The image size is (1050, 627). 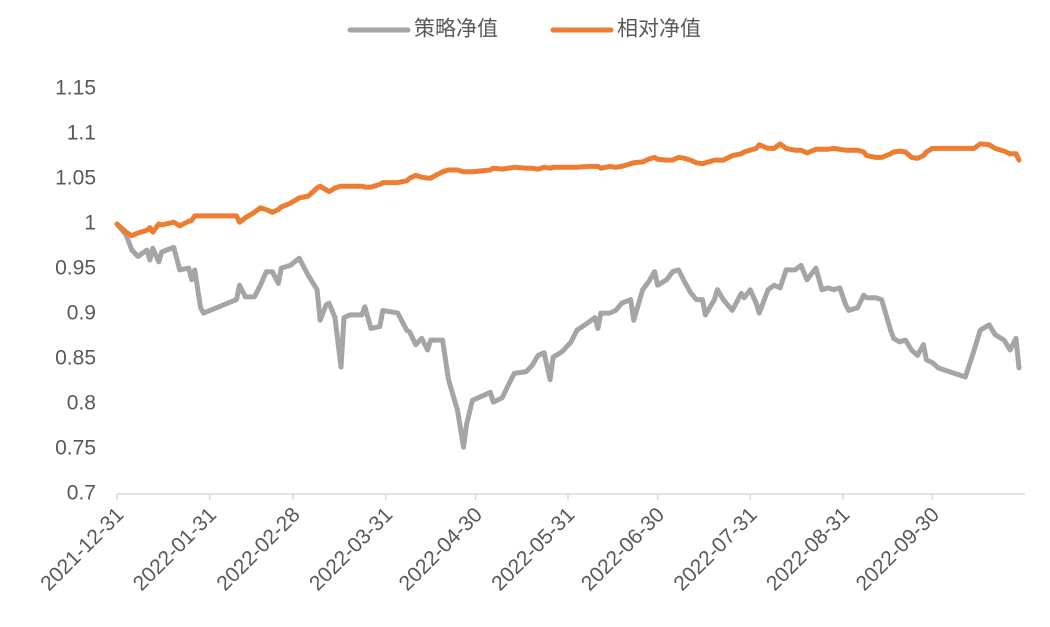 What do you see at coordinates (81, 313) in the screenshot?
I see `y-tick-label: 0.9` at bounding box center [81, 313].